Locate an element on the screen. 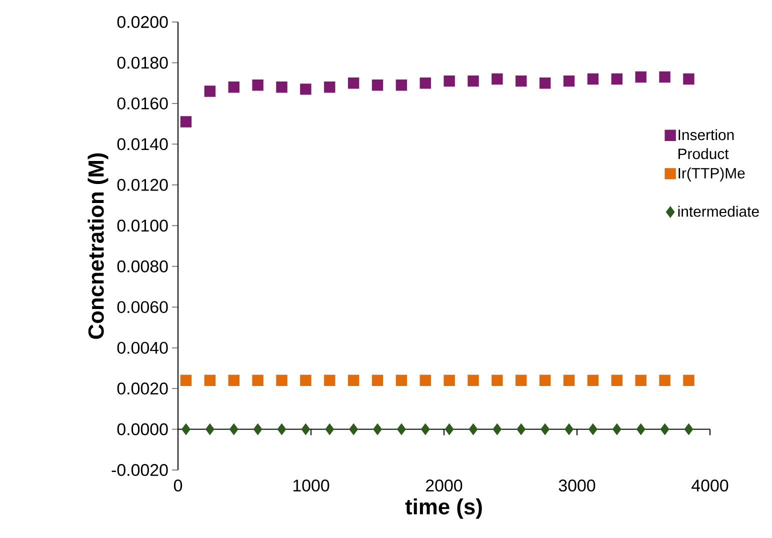 Image resolution: width=772 pixels, height=538 pixels. x-tick-label: 4000 is located at coordinates (710, 486).